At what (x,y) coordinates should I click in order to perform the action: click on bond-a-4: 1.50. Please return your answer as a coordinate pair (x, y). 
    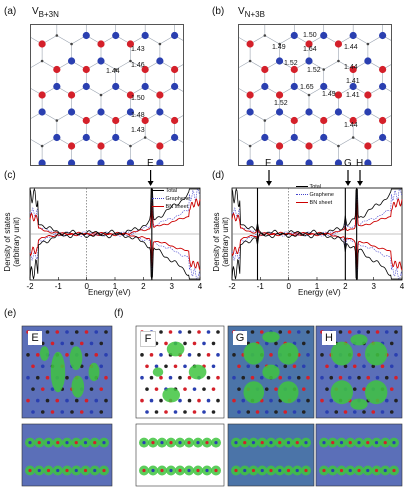
    Looking at the image, I should click on (138, 98).